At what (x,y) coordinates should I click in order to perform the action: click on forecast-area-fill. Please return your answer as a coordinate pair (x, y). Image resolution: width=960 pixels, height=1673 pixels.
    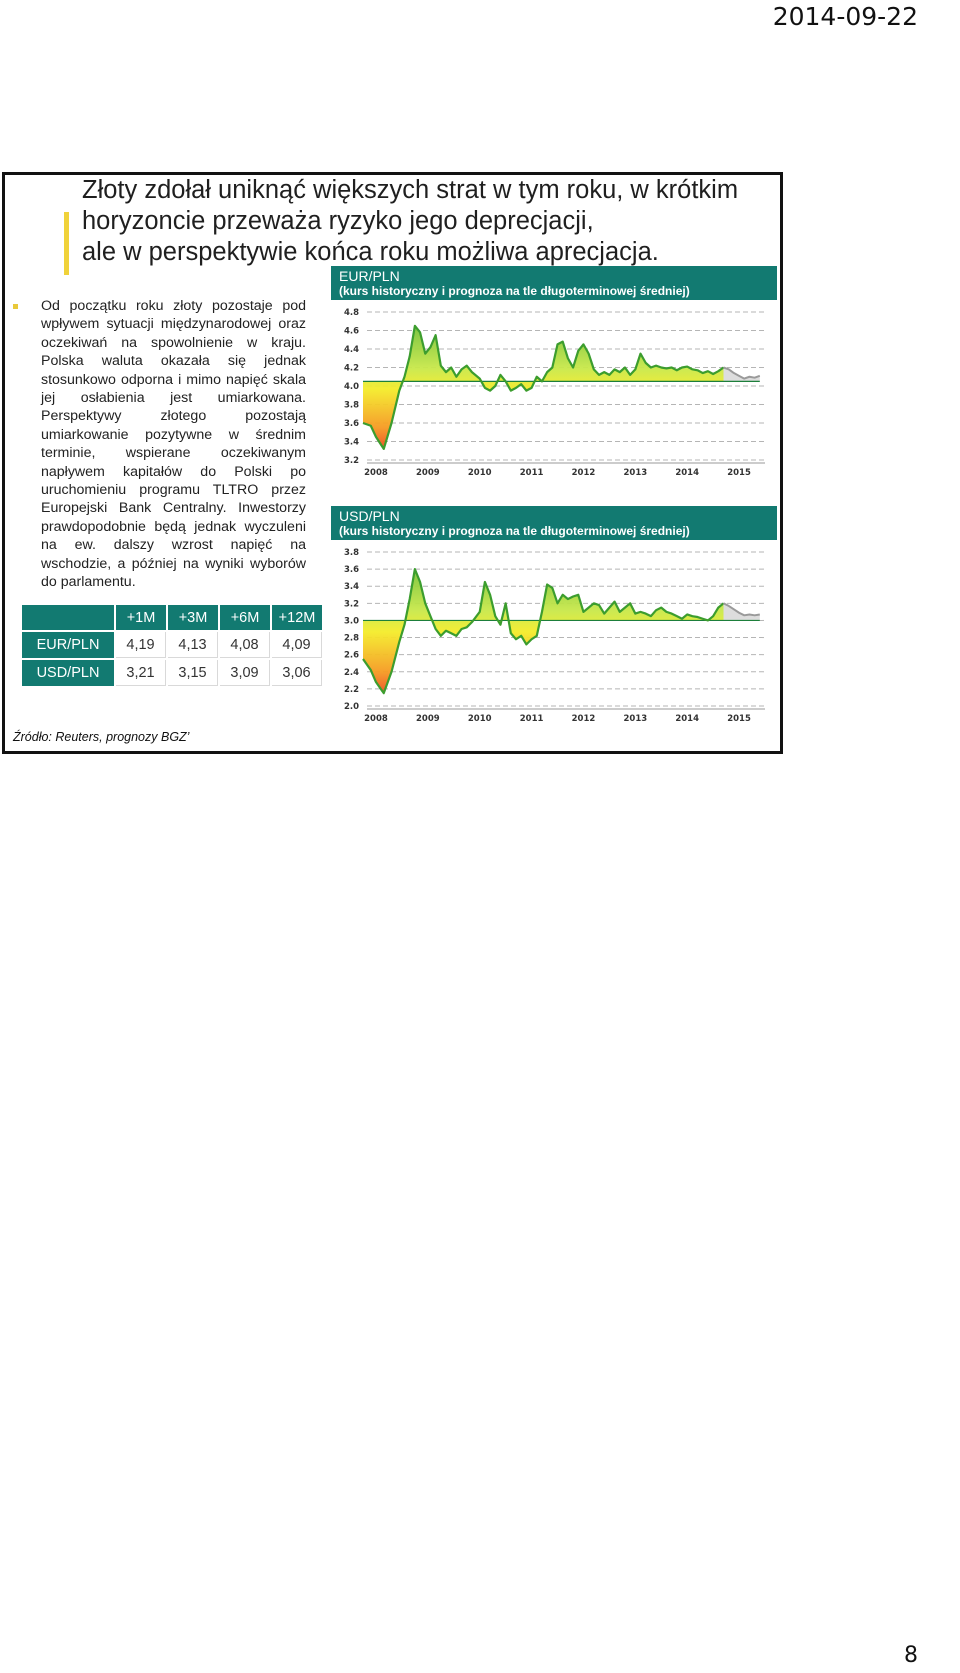
    Looking at the image, I should click on (741, 612).